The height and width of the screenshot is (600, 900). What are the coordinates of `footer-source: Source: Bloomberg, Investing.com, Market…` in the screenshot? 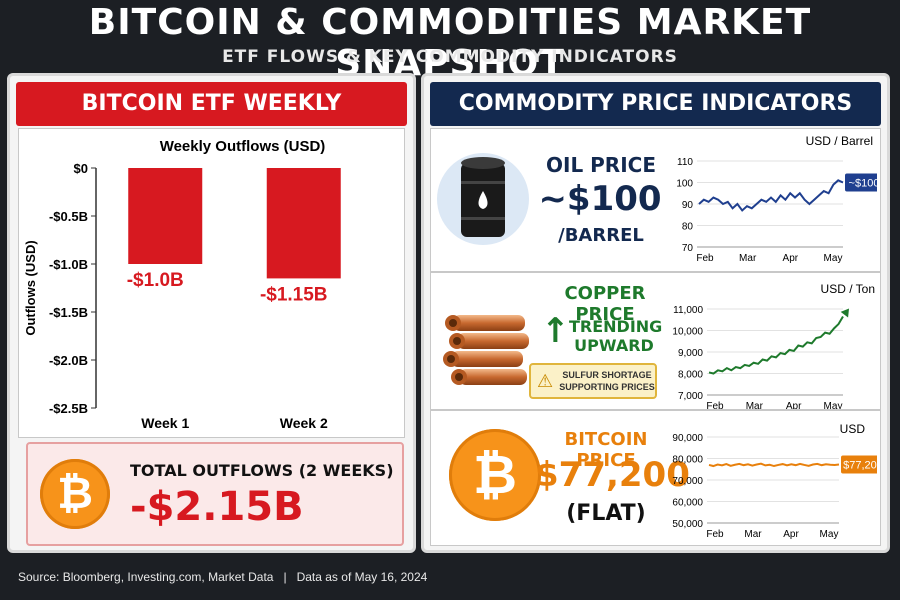 It's located at (146, 577).